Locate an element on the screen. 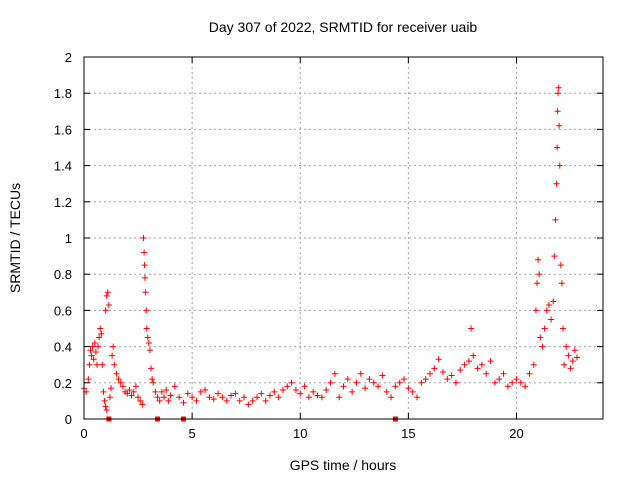 The width and height of the screenshot is (640, 480). y-tick-label: 1.4 is located at coordinates (63, 166).